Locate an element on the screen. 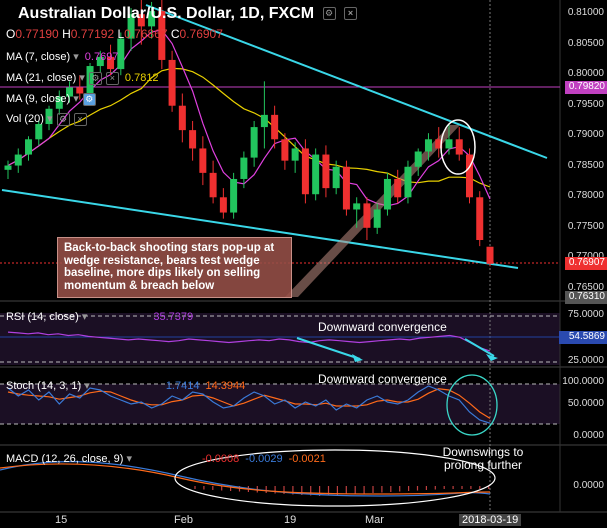 This screenshot has width=607, height=528. ma9-label: MA (9, close) is located at coordinates (38, 99).